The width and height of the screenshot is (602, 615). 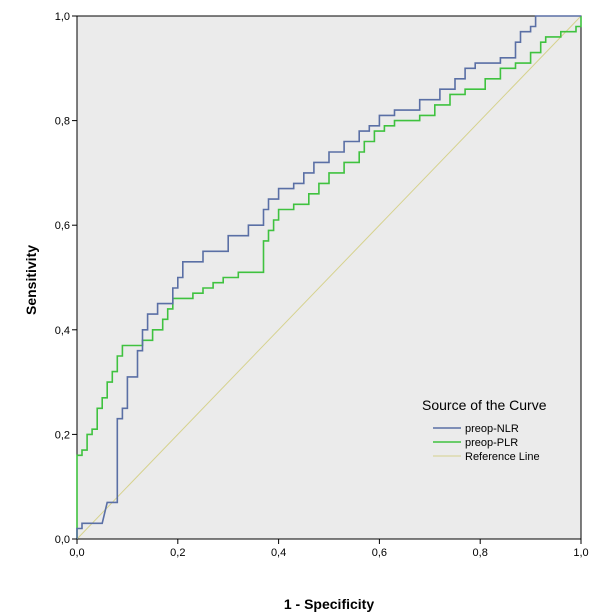 I want to click on y-tick-label: 0,4, so click(x=62, y=331).